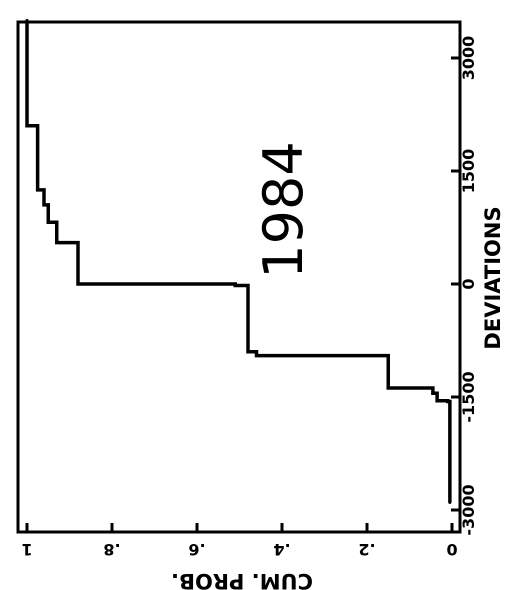 The height and width of the screenshot is (590, 515). I want to click on x-tick-label: 3000, so click(468, 58).